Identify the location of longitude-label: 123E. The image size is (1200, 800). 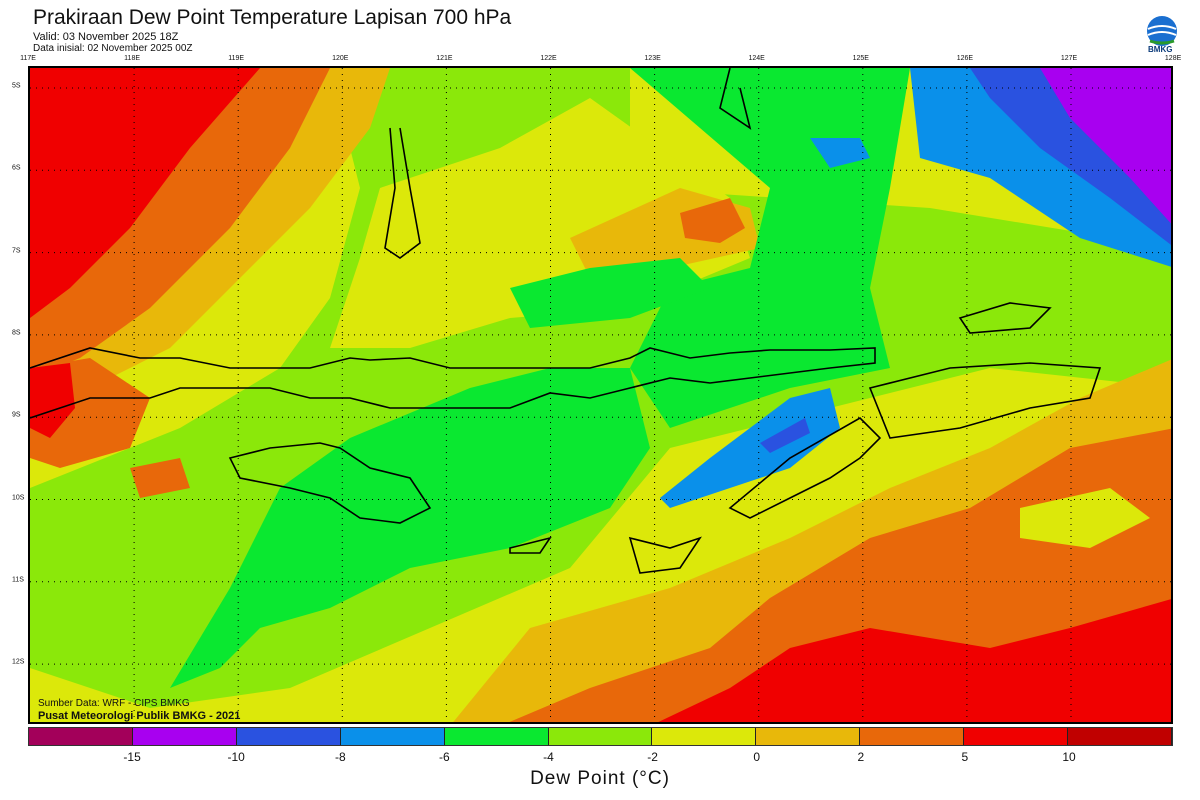
(652, 58).